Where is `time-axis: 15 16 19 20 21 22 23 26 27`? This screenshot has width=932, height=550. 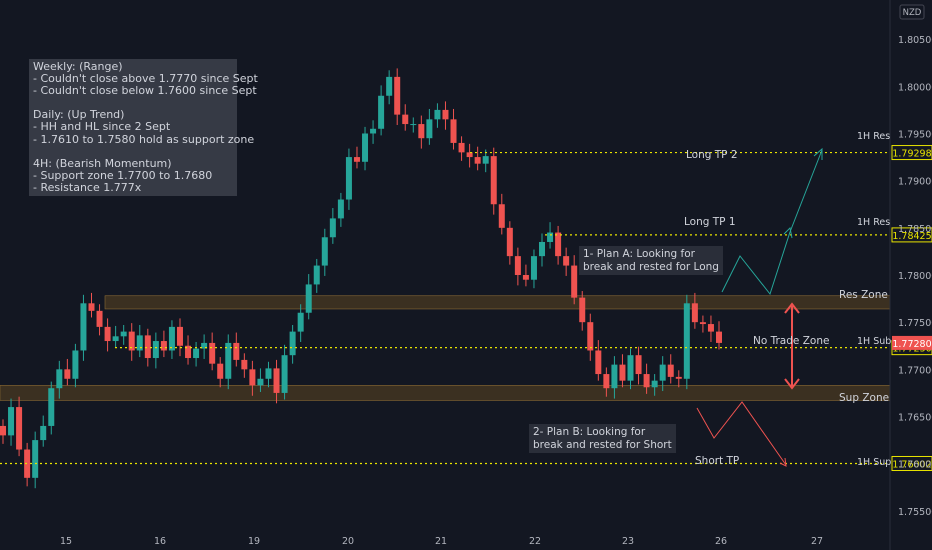 time-axis: 15 16 19 20 21 22 23 26 27 is located at coordinates (441, 541).